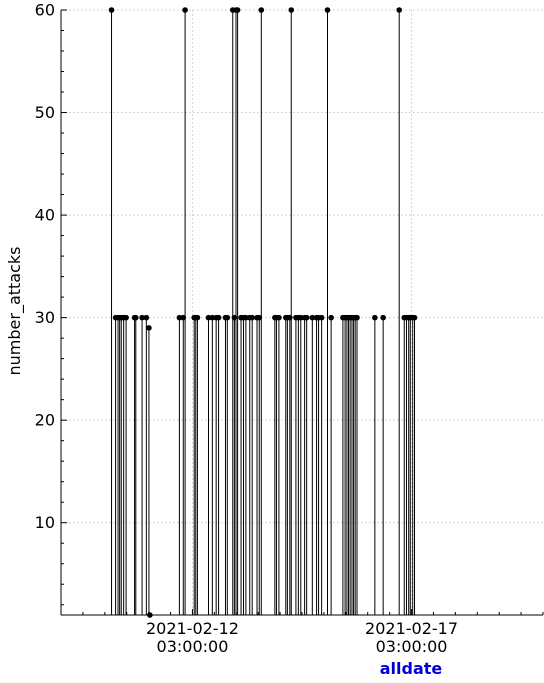 This screenshot has width=544, height=683. Describe the element at coordinates (45, 10) in the screenshot. I see `y-tick-label: 60` at that location.